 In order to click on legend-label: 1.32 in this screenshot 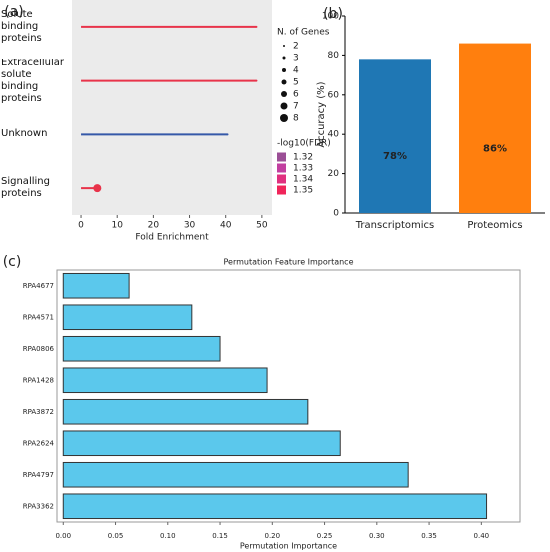, I will do `click(303, 158)`.